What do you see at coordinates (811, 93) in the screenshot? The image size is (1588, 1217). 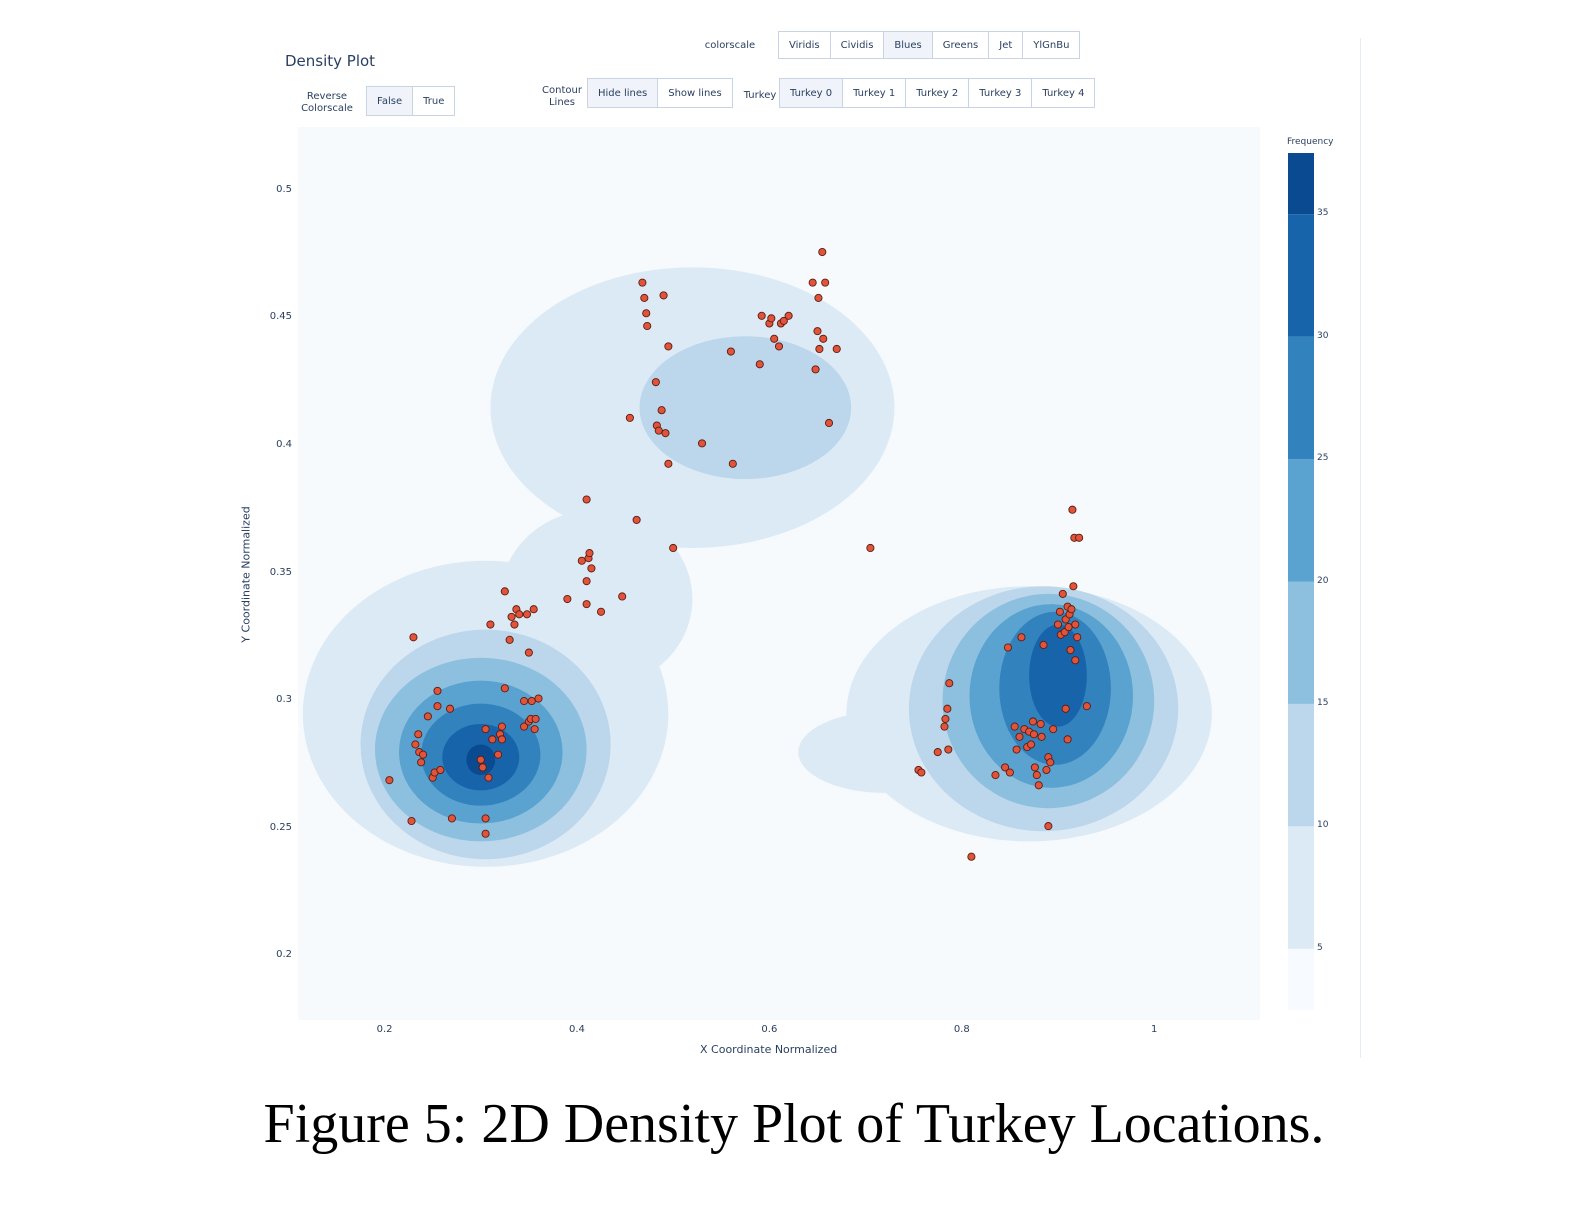 I see `turkey-0-button: Turkey 0` at bounding box center [811, 93].